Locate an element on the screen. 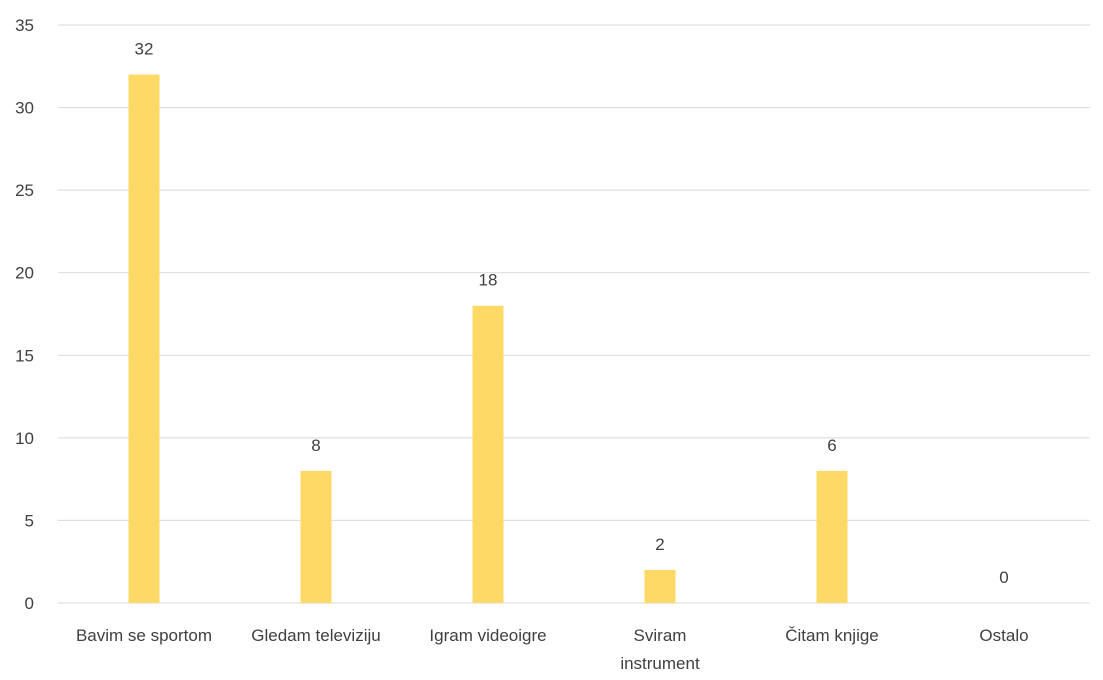 This screenshot has height=680, width=1103. x-category-label: Bavim se sportom is located at coordinates (144, 635).